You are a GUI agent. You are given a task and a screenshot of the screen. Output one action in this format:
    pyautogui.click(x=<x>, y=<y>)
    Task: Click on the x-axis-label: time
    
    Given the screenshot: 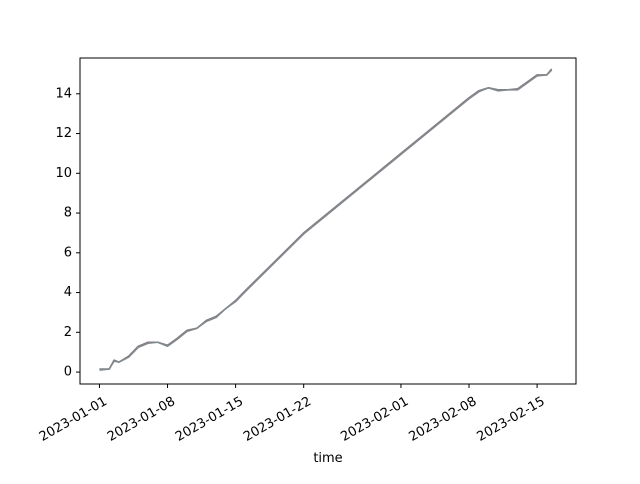 What is the action you would take?
    pyautogui.click(x=327, y=458)
    